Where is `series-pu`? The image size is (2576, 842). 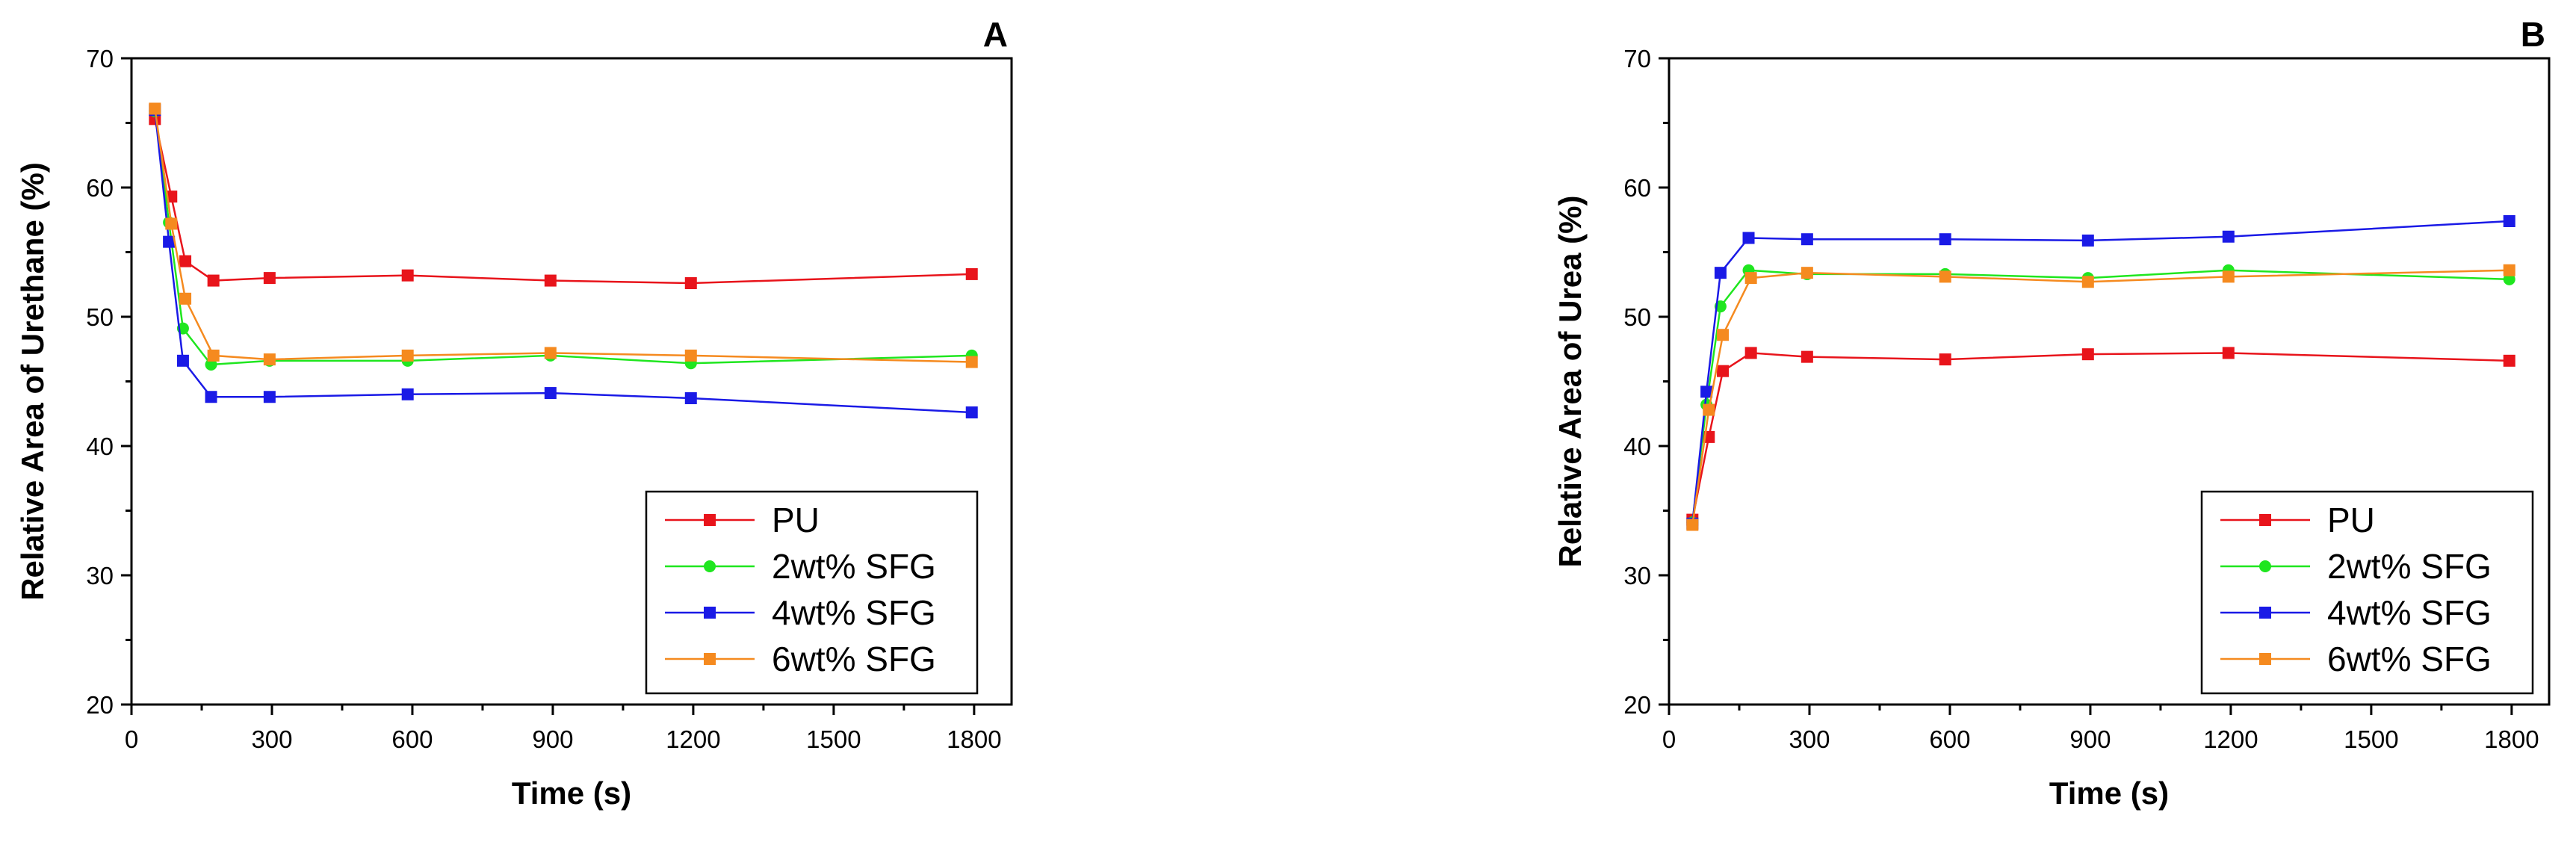
series-pu is located at coordinates (563, 201).